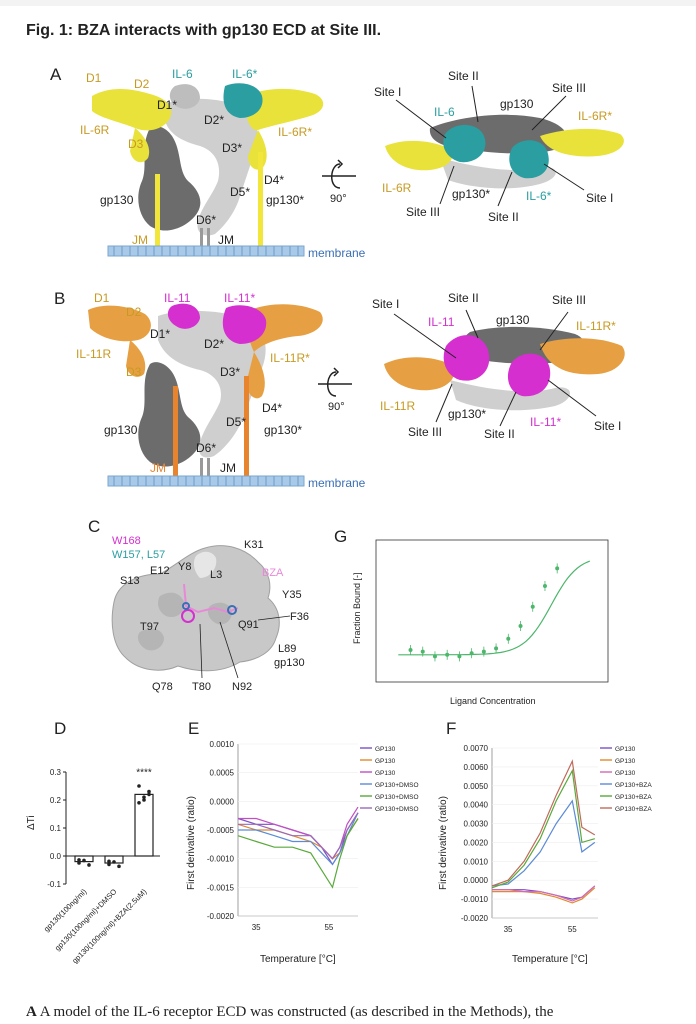 This screenshot has height=1024, width=696. I want to click on b-label-d1-star: D1*, so click(160, 334).